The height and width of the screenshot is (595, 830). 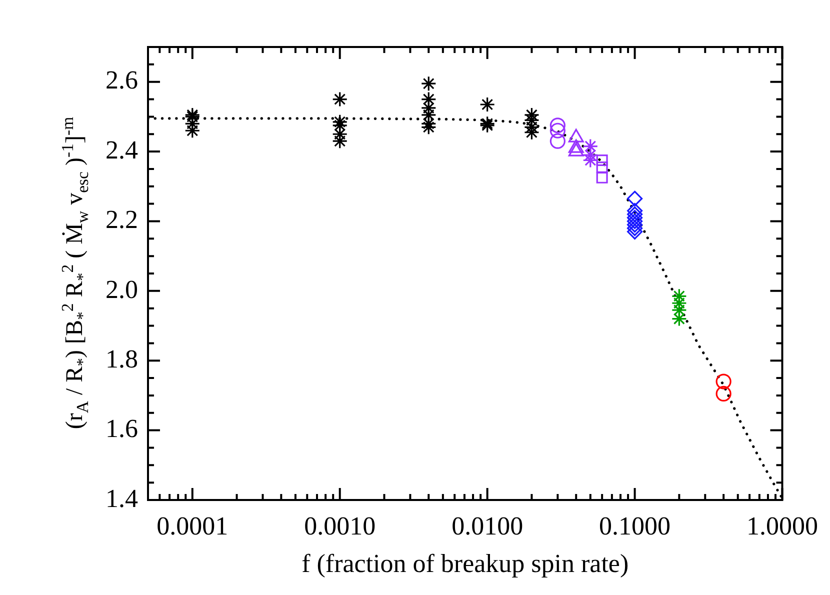 What do you see at coordinates (122, 289) in the screenshot?
I see `y-tick-label: 2.0` at bounding box center [122, 289].